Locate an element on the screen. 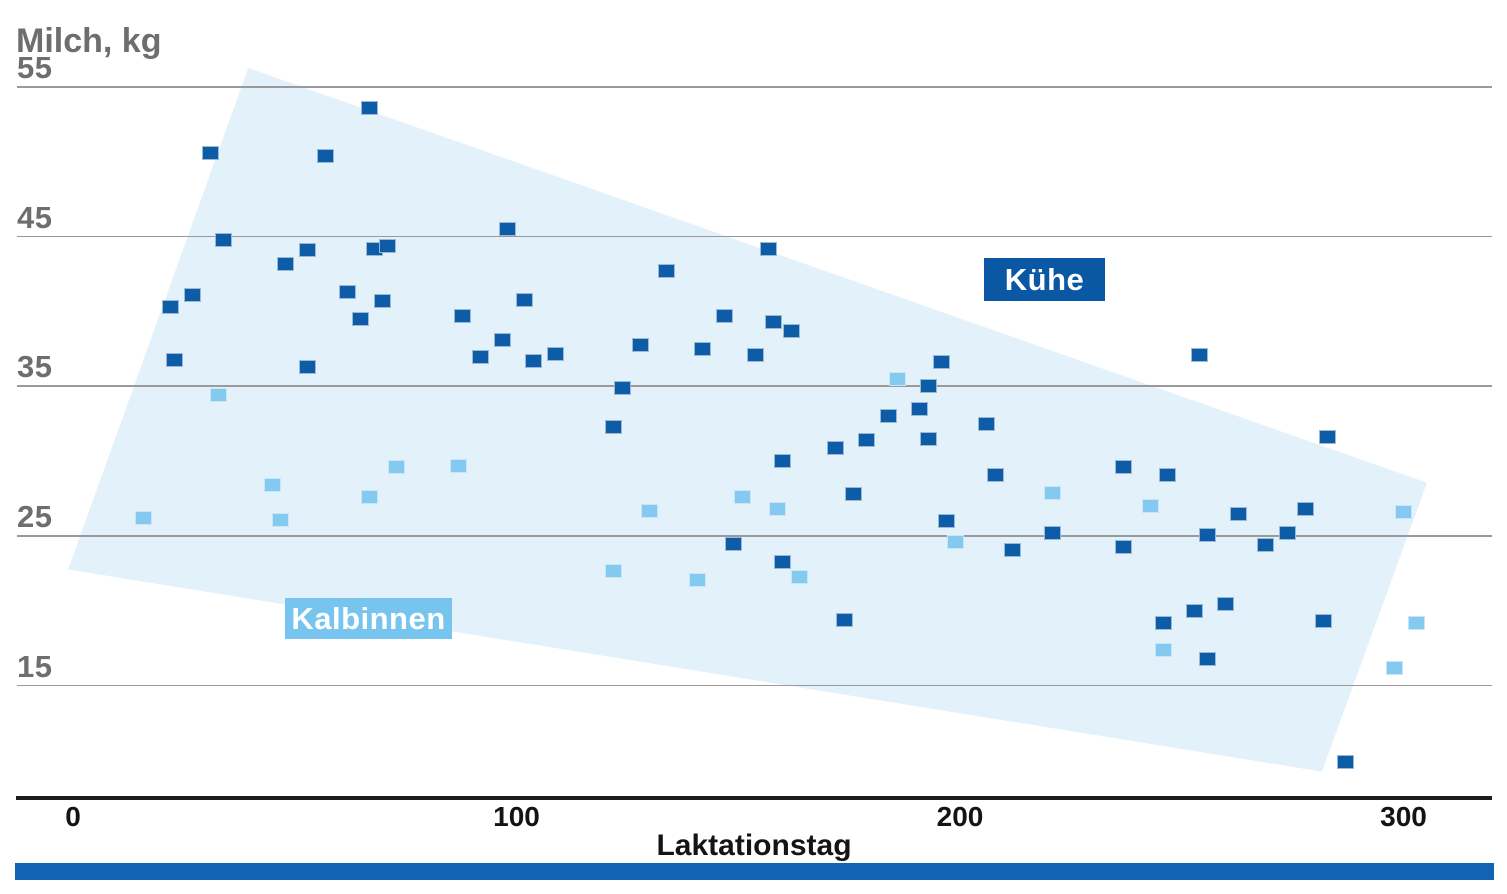 The height and width of the screenshot is (894, 1507). y-tick-label-15: 15 is located at coordinates (35, 666).